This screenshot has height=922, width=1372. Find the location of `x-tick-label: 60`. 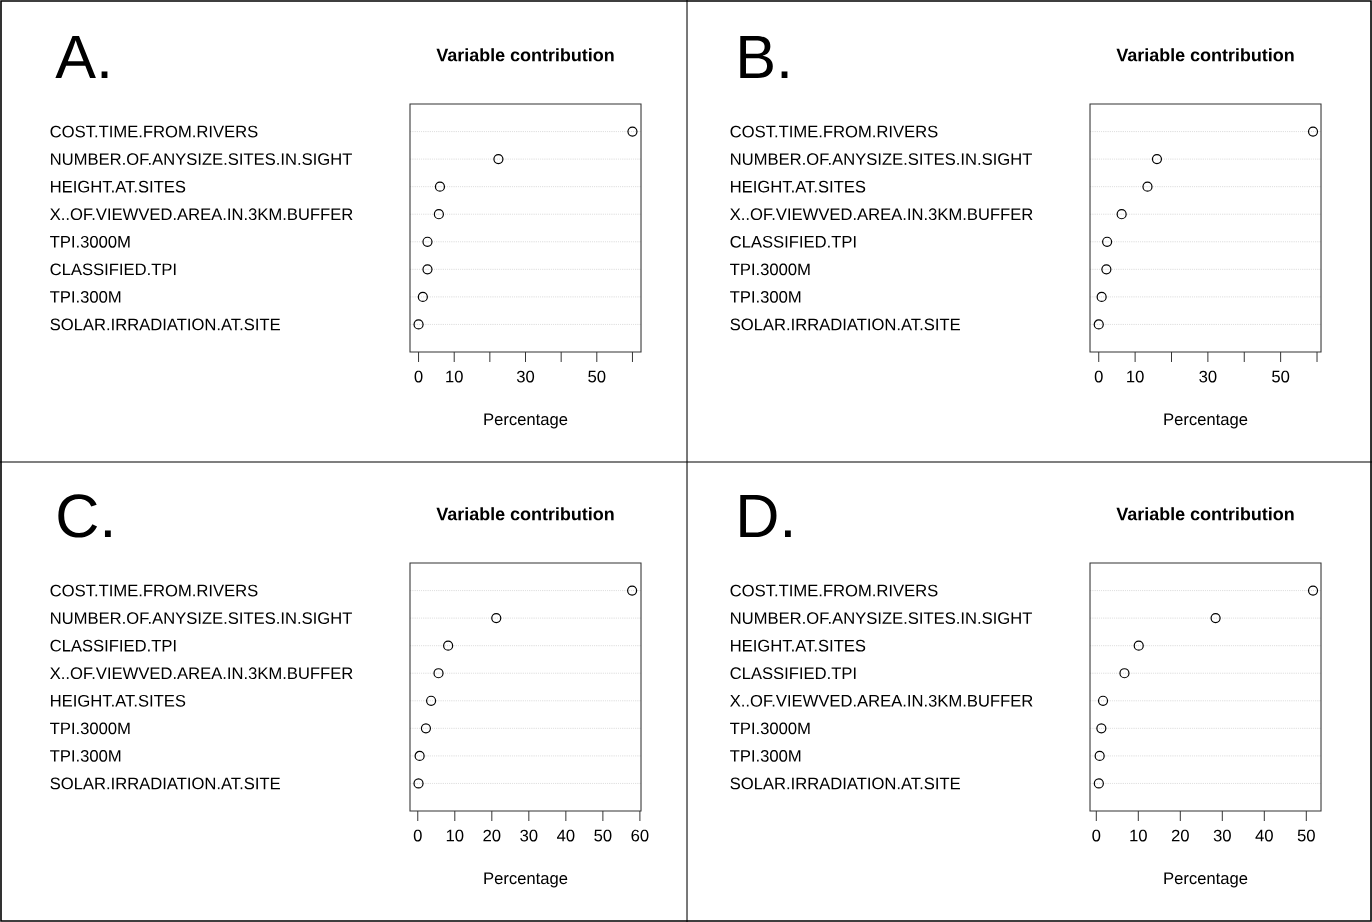

x-tick-label: 60 is located at coordinates (640, 835).